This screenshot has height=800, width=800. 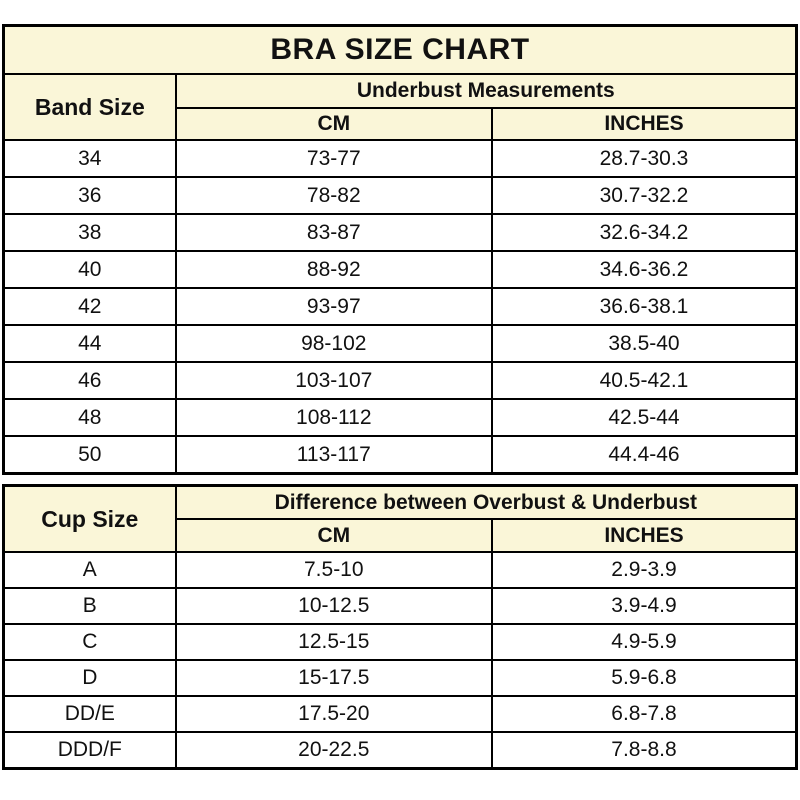 I want to click on cm-range-cell: 10-12.5, so click(x=333, y=606).